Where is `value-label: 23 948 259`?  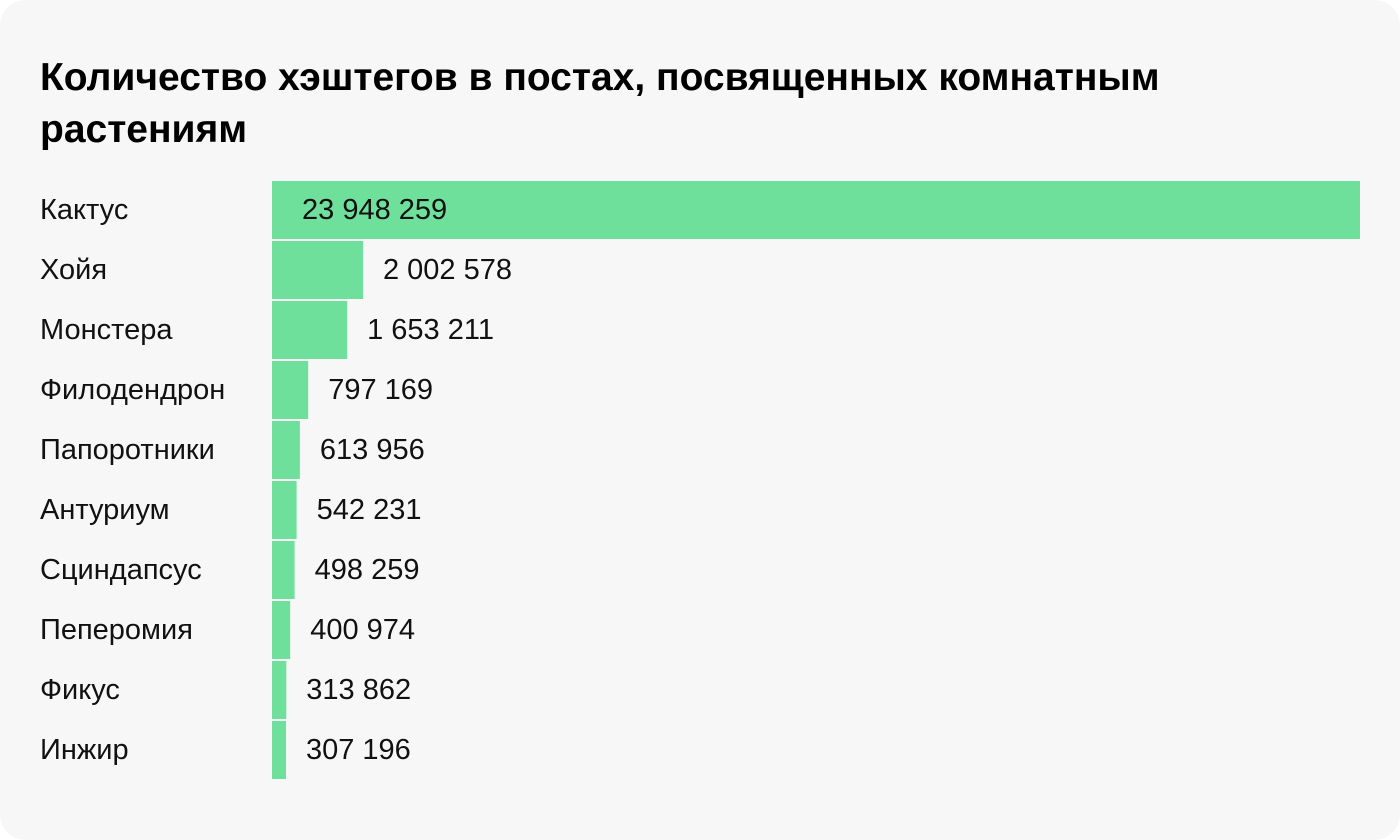
value-label: 23 948 259 is located at coordinates (374, 210).